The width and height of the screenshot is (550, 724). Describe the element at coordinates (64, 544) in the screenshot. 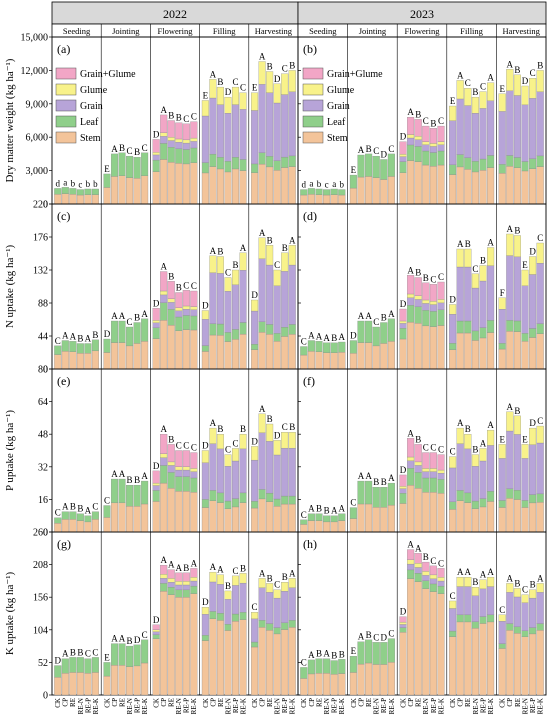

I see `panel-letter: (g)` at that location.